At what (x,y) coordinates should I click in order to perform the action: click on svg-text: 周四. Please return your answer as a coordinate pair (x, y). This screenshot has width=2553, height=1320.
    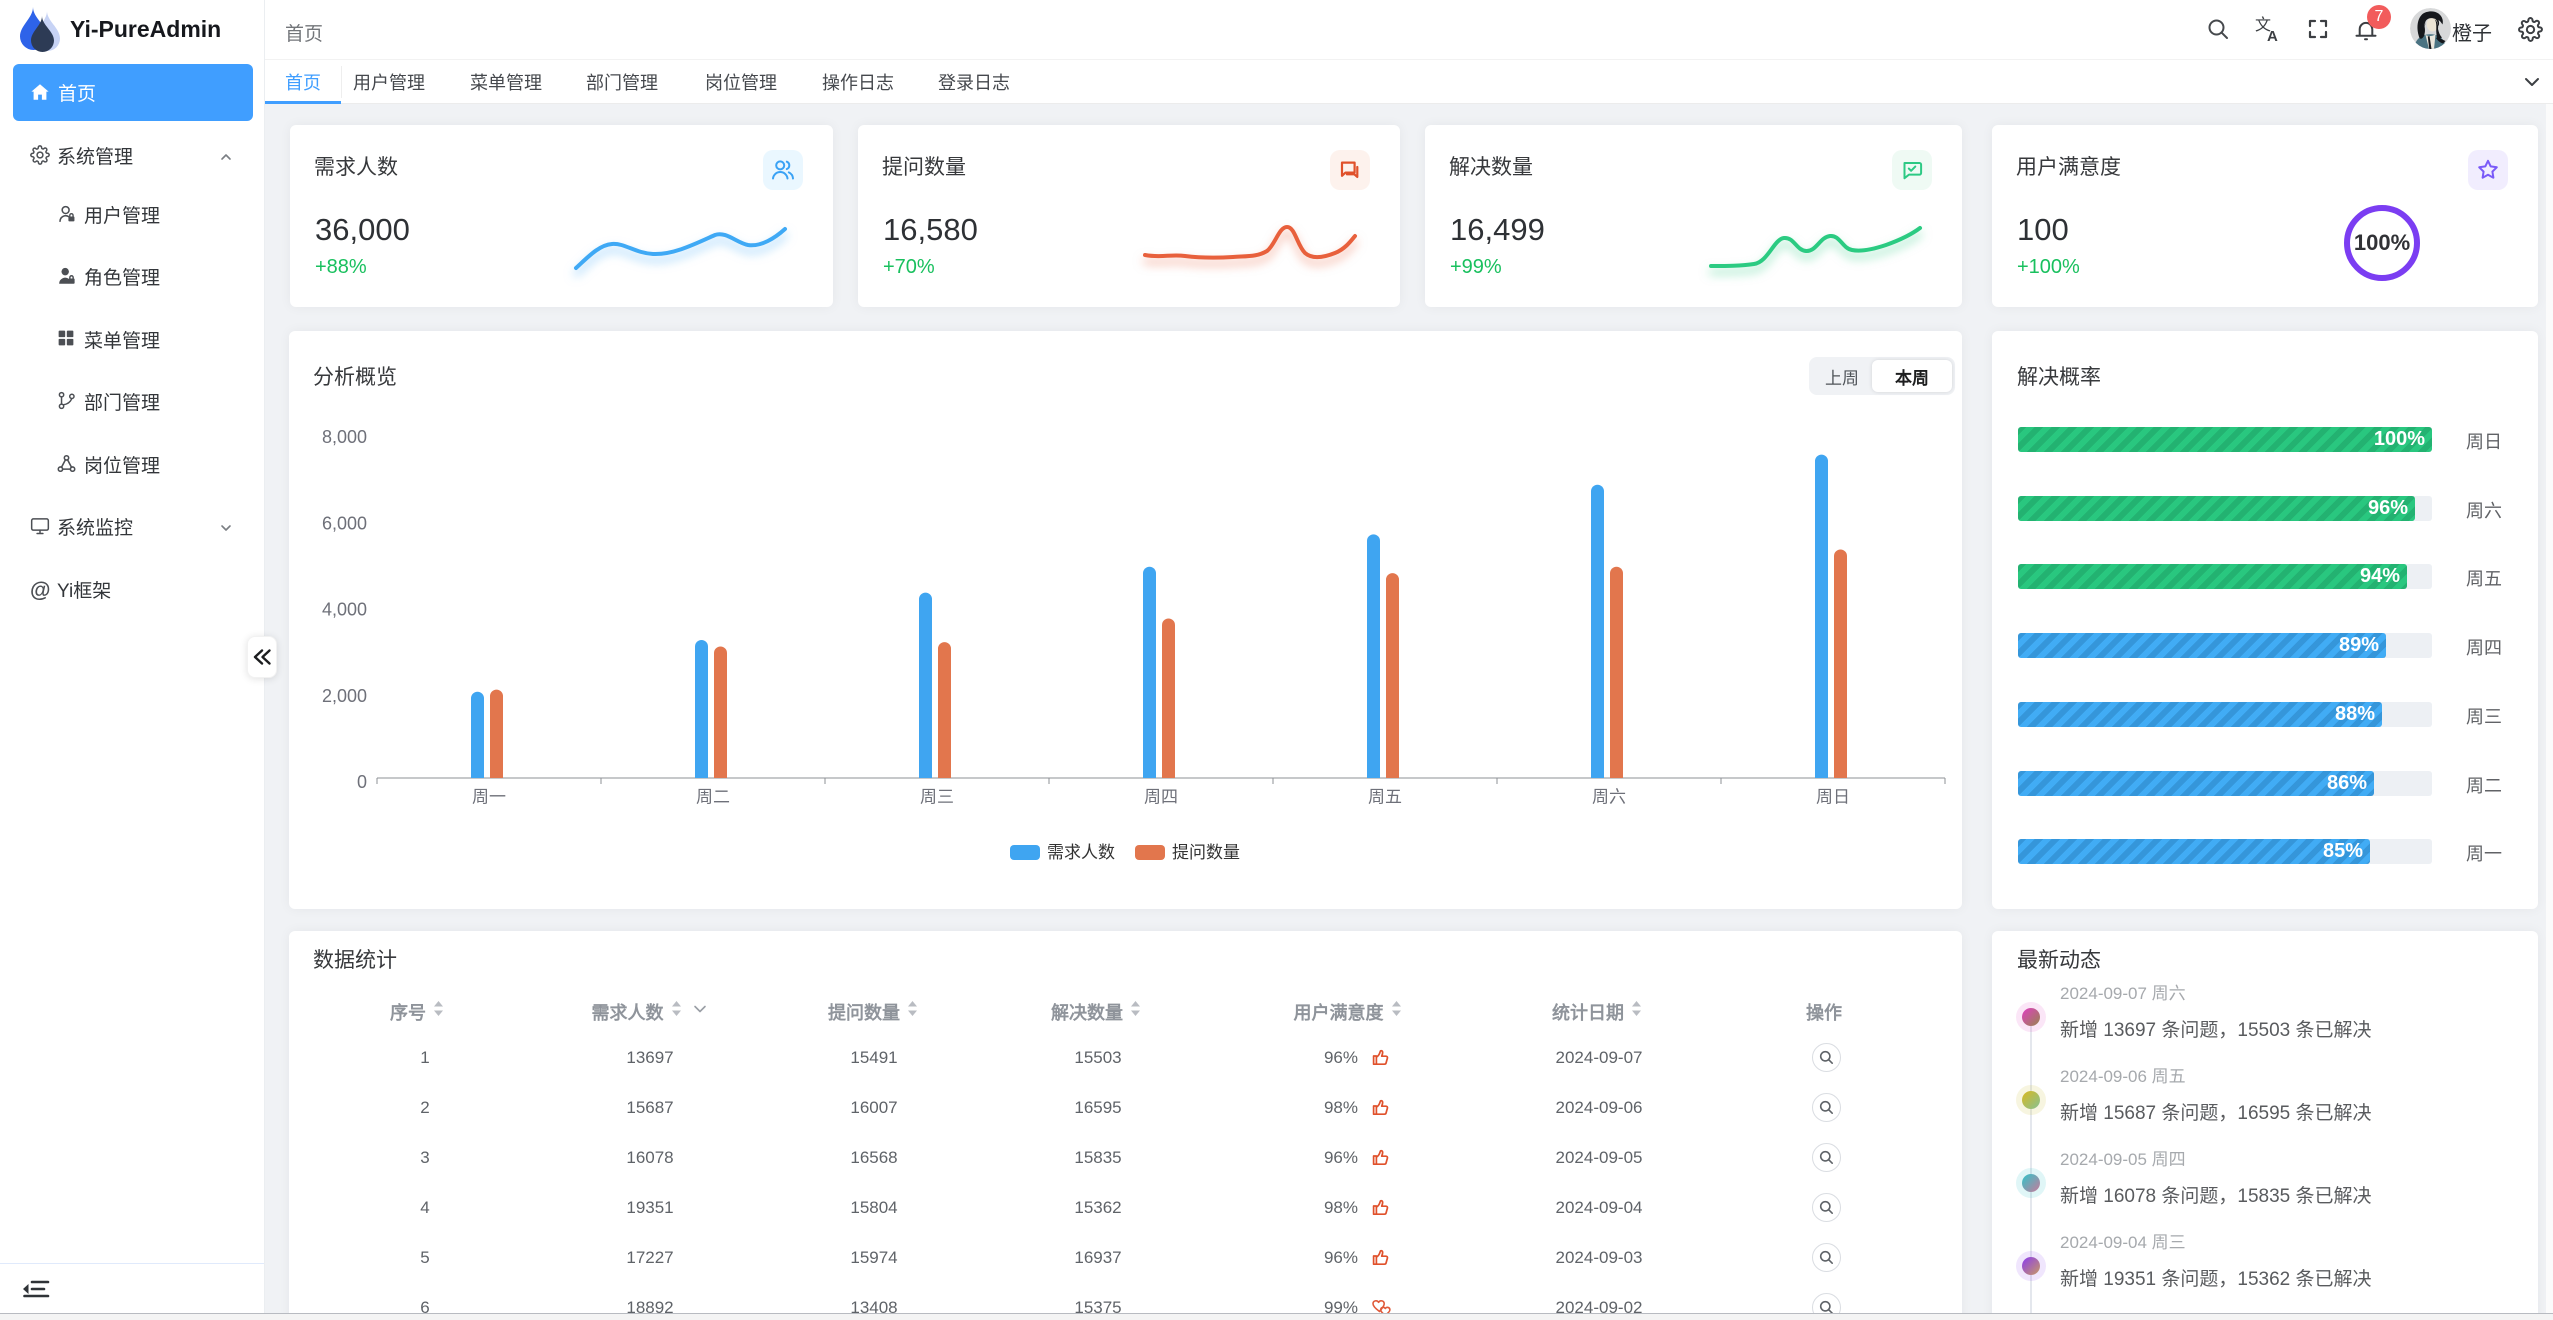
    Looking at the image, I should click on (1161, 797).